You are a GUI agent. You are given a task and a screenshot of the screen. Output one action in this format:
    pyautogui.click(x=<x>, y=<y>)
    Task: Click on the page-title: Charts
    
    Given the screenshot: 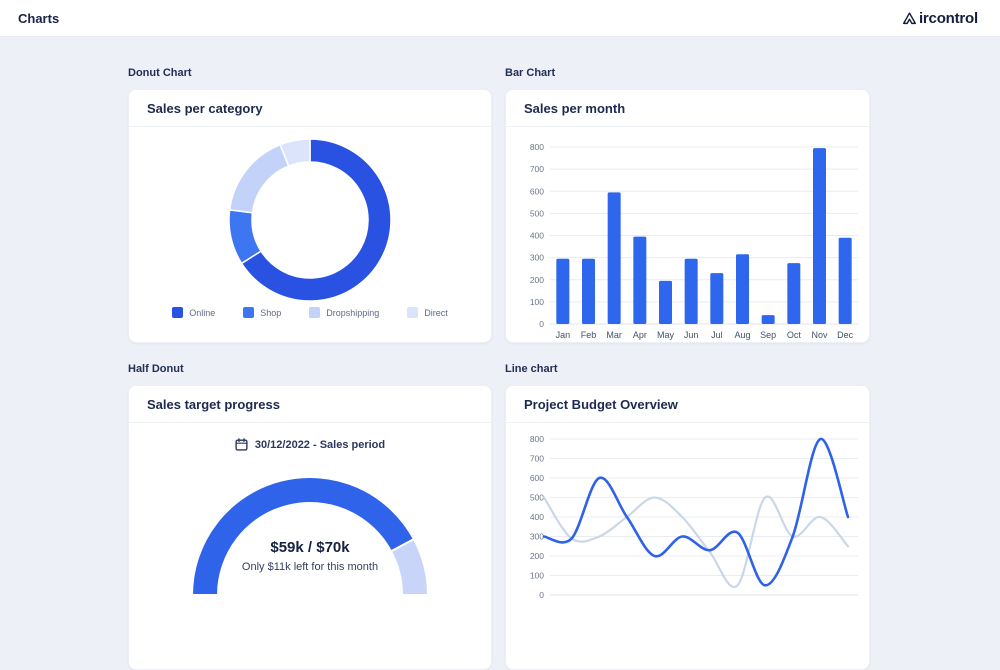 What is the action you would take?
    pyautogui.click(x=39, y=18)
    